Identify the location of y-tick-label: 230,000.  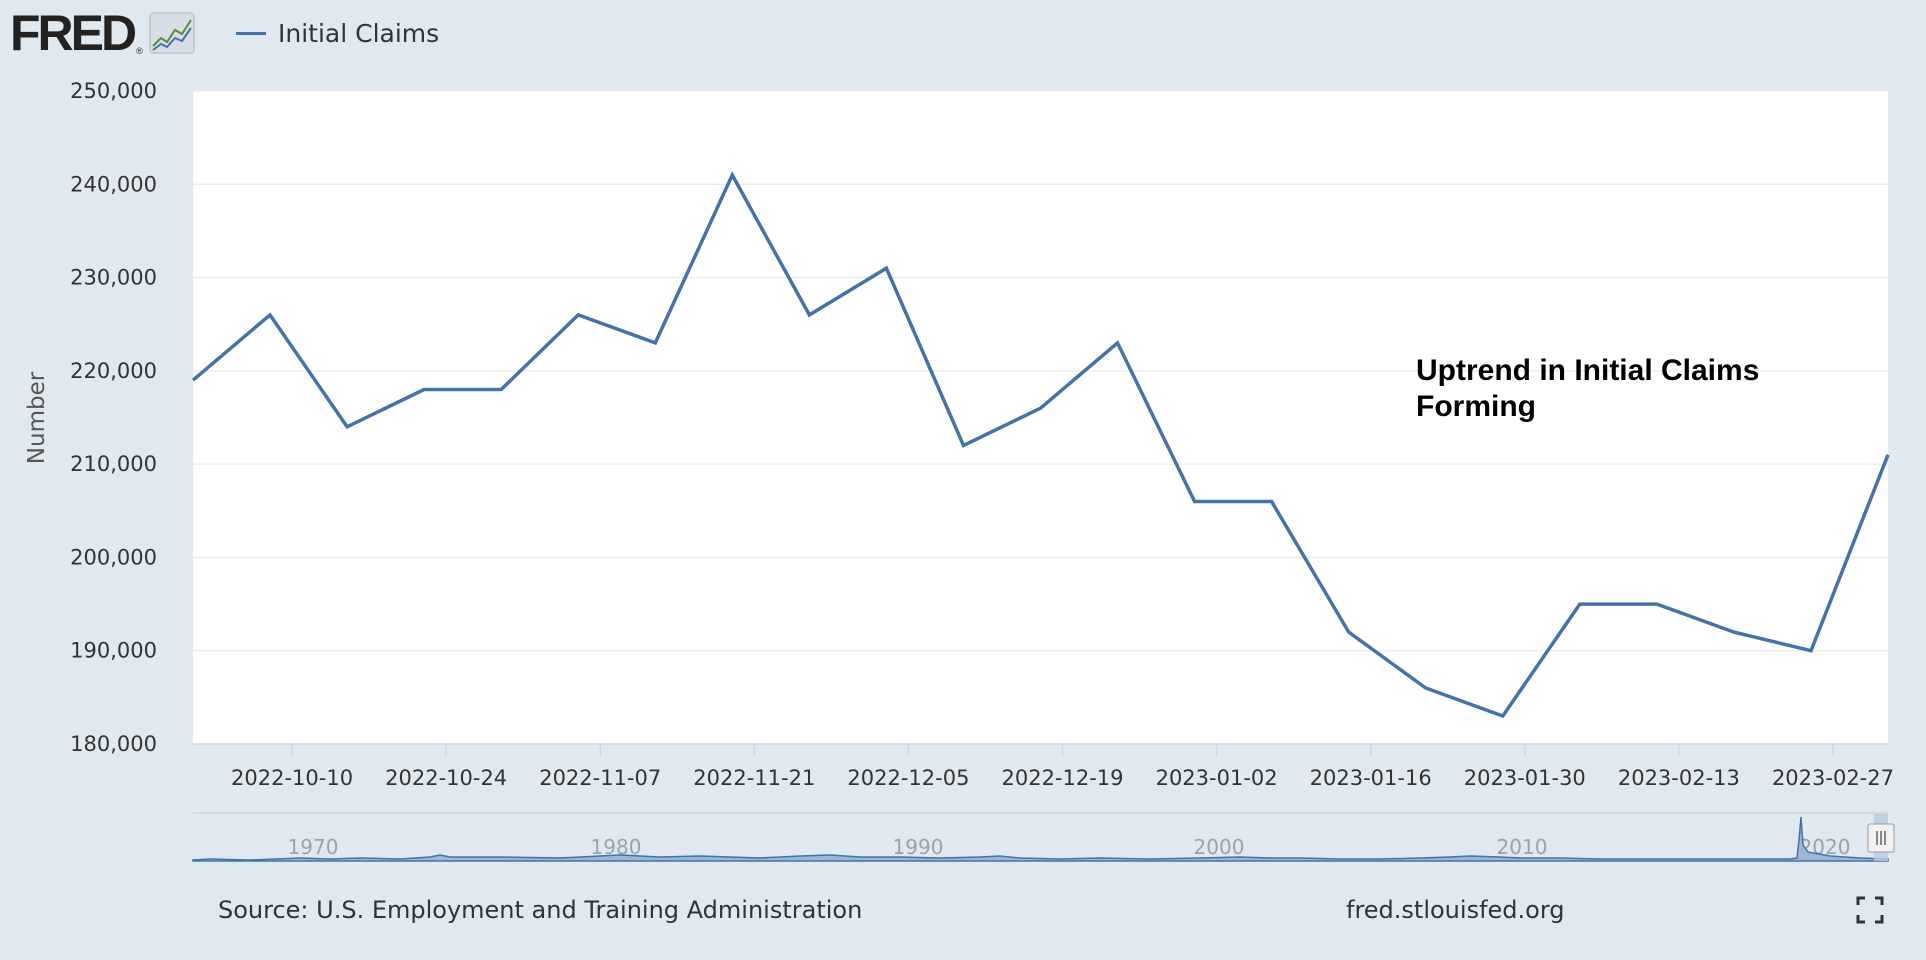
(113, 278).